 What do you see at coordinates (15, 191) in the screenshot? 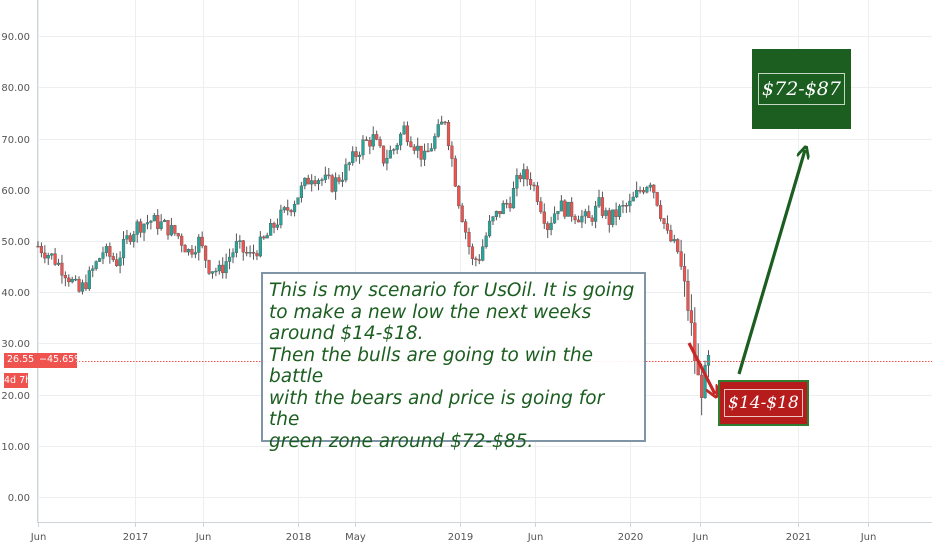
I see `y-tick-label: 60.00` at bounding box center [15, 191].